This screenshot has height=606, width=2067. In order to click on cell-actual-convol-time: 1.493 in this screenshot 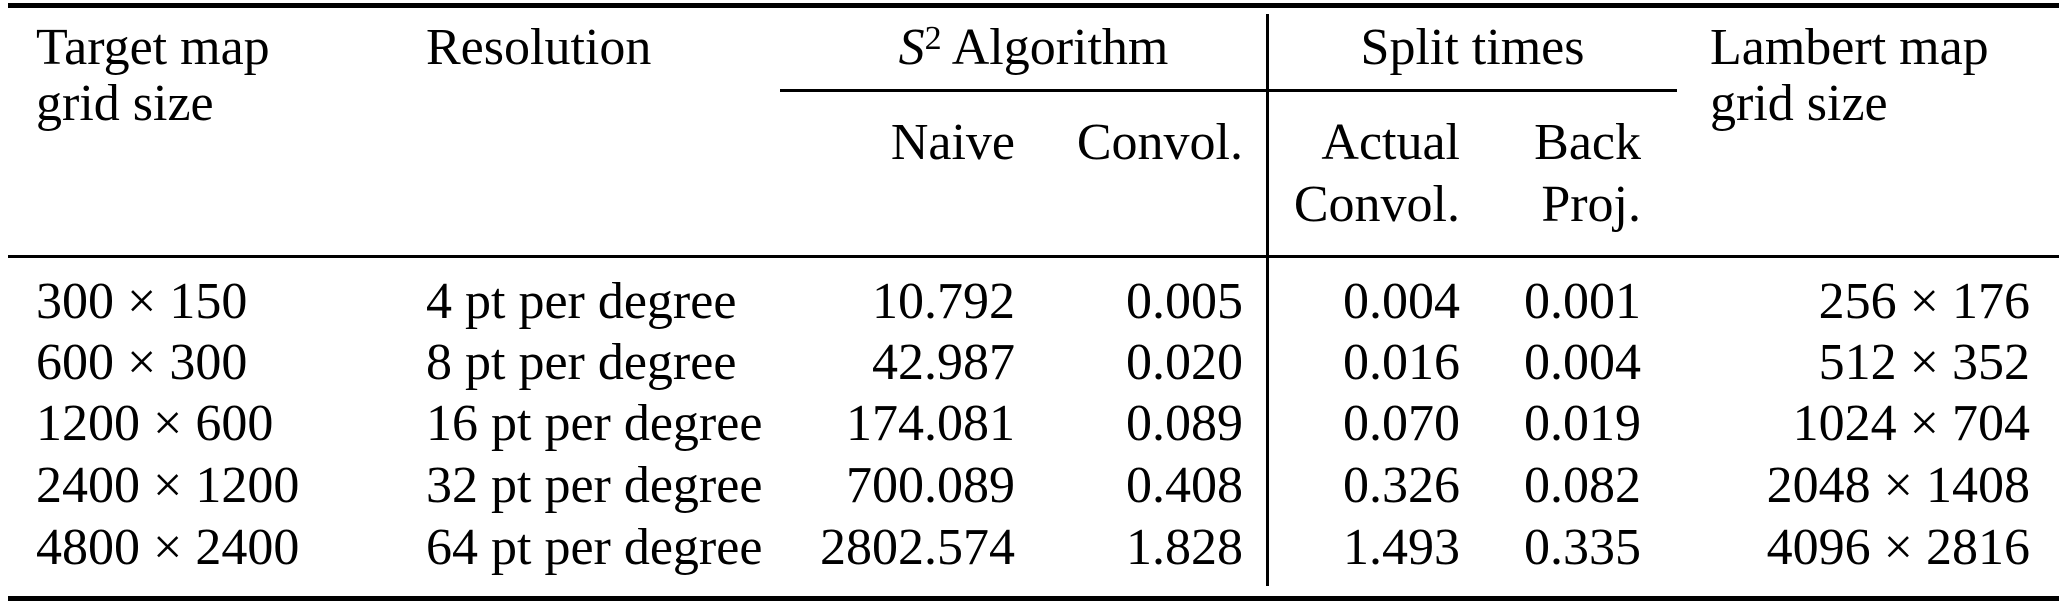, I will do `click(1401, 547)`.